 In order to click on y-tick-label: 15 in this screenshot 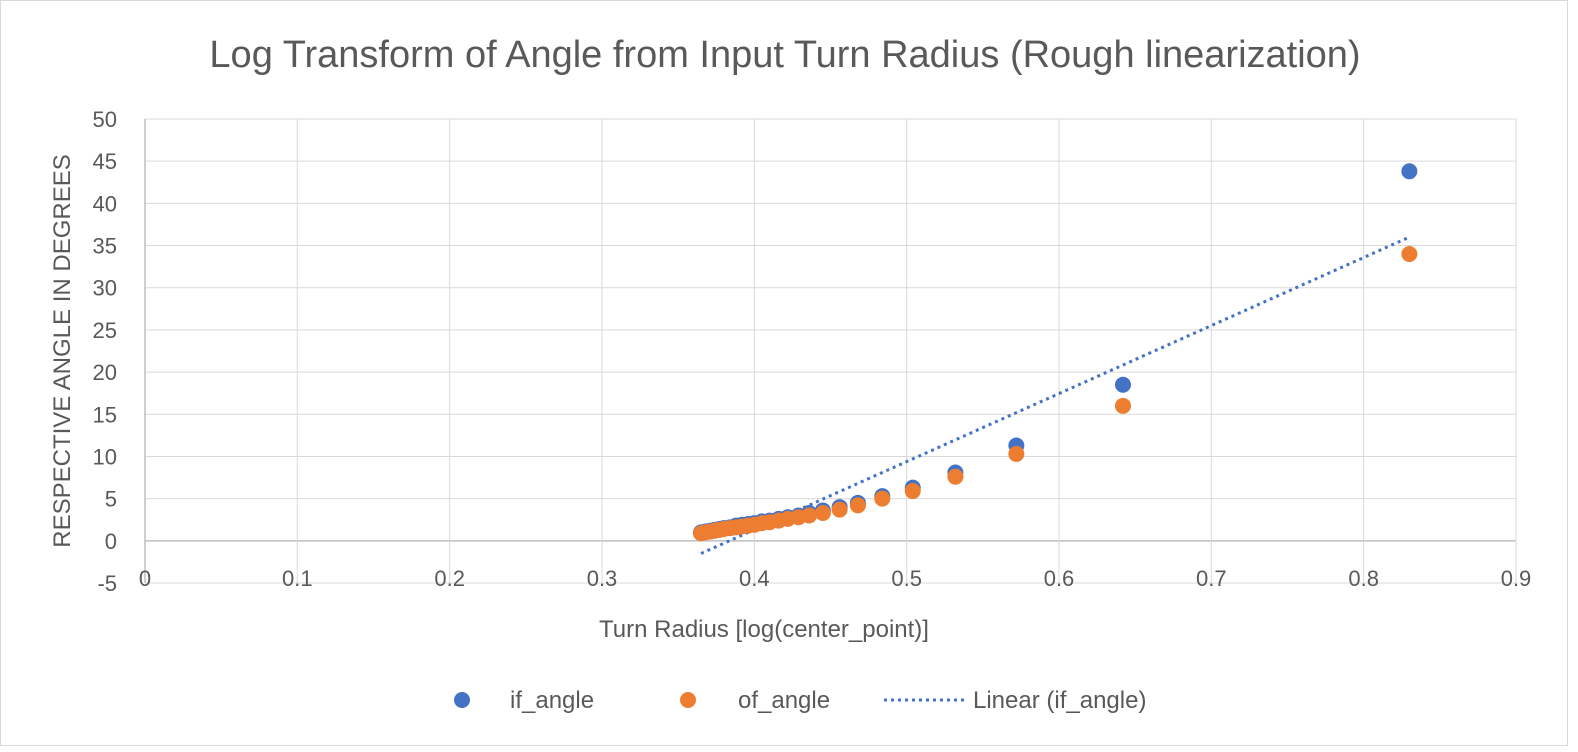, I will do `click(105, 414)`.